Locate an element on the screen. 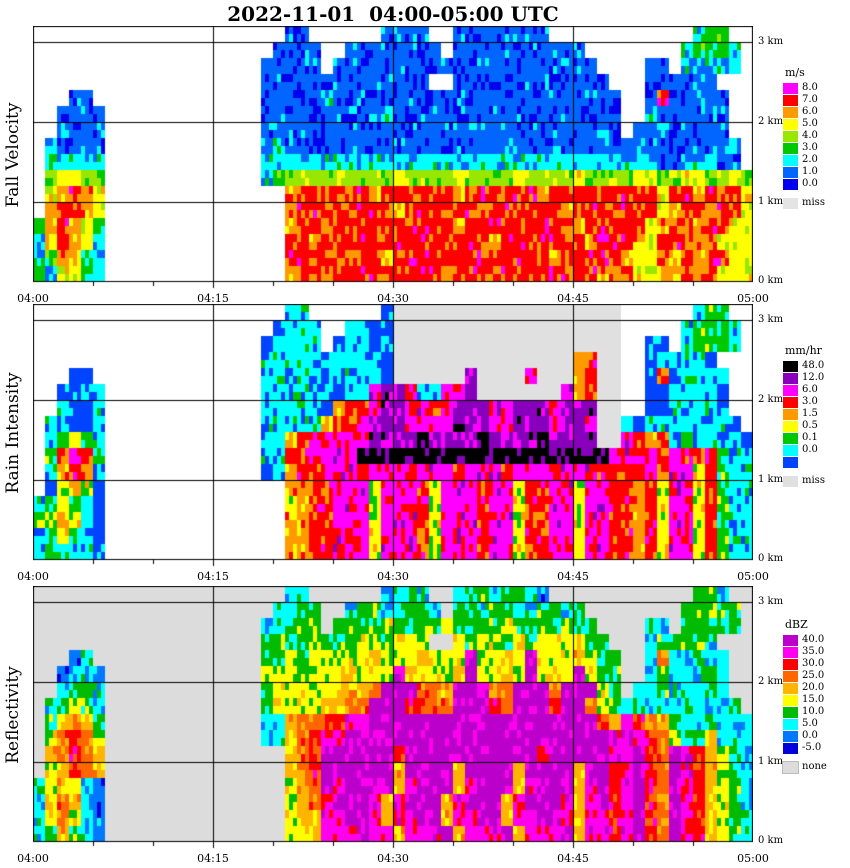  legend-label: none is located at coordinates (814, 766).